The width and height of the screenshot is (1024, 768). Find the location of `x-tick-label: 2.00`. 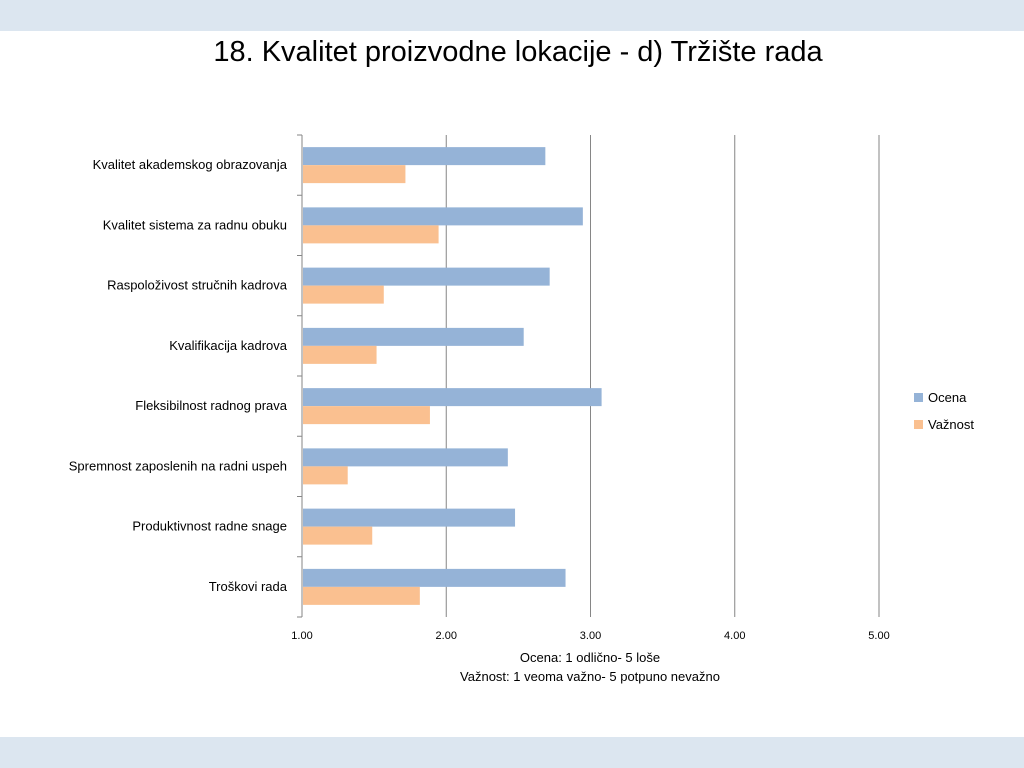

x-tick-label: 2.00 is located at coordinates (446, 636).